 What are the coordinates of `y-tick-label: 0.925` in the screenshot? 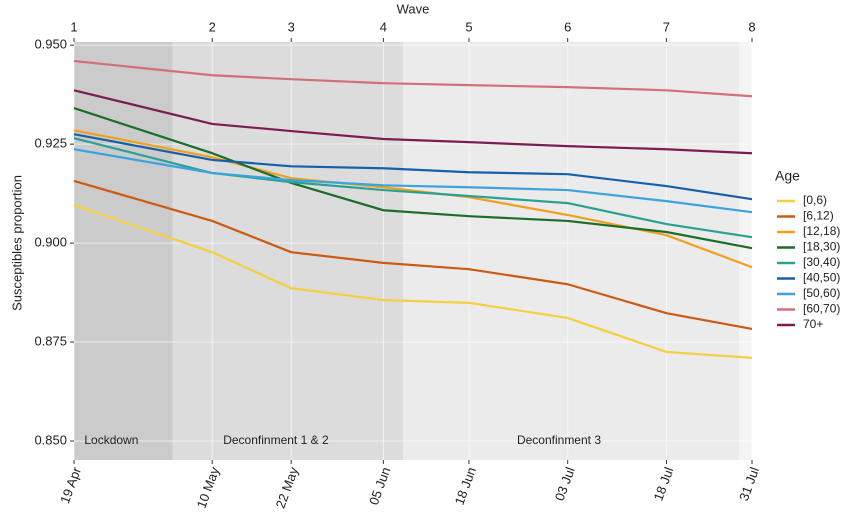 It's located at (50, 143).